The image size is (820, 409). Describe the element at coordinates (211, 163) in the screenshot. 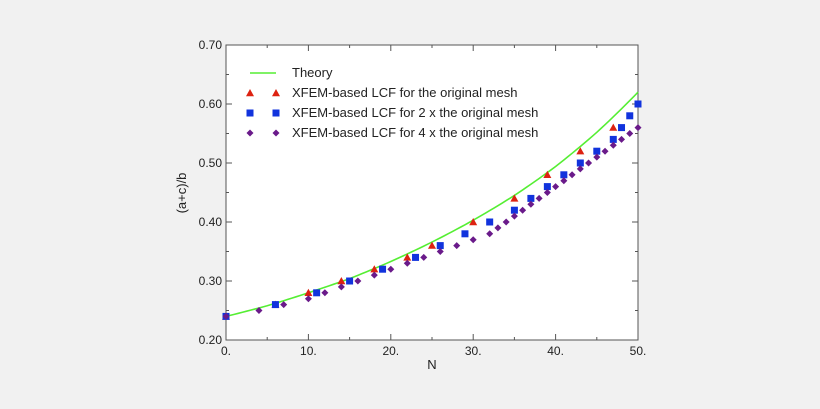

I see `y-tick-label: 0.50` at that location.